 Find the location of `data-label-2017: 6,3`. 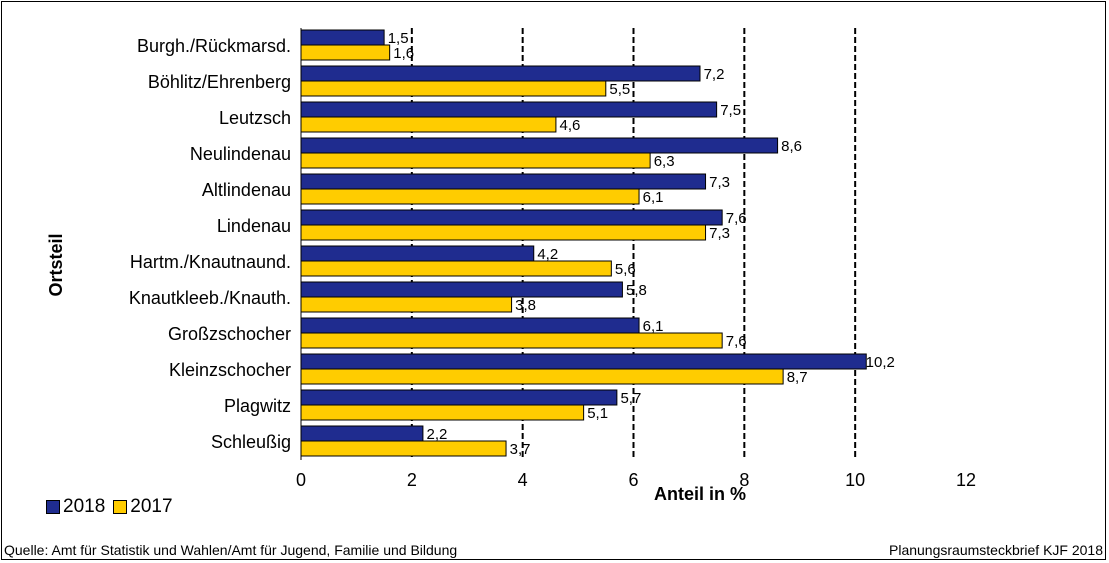

data-label-2017: 6,3 is located at coordinates (664, 161).